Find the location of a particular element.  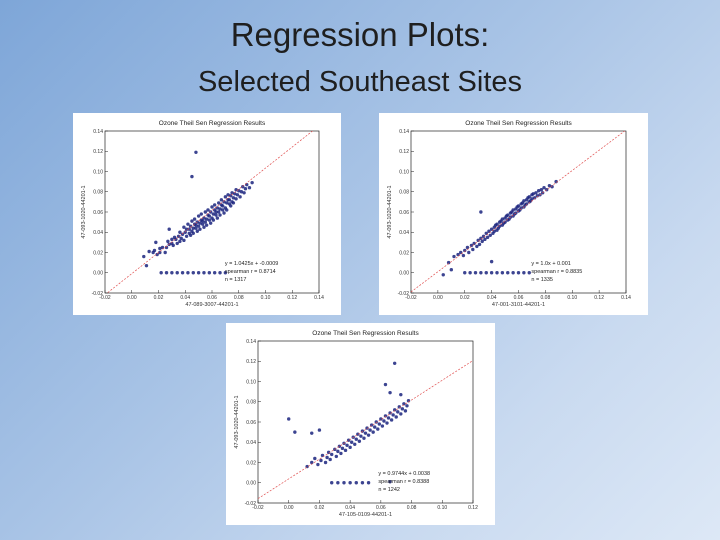

y-tick-label: 0.08 is located at coordinates (251, 403).